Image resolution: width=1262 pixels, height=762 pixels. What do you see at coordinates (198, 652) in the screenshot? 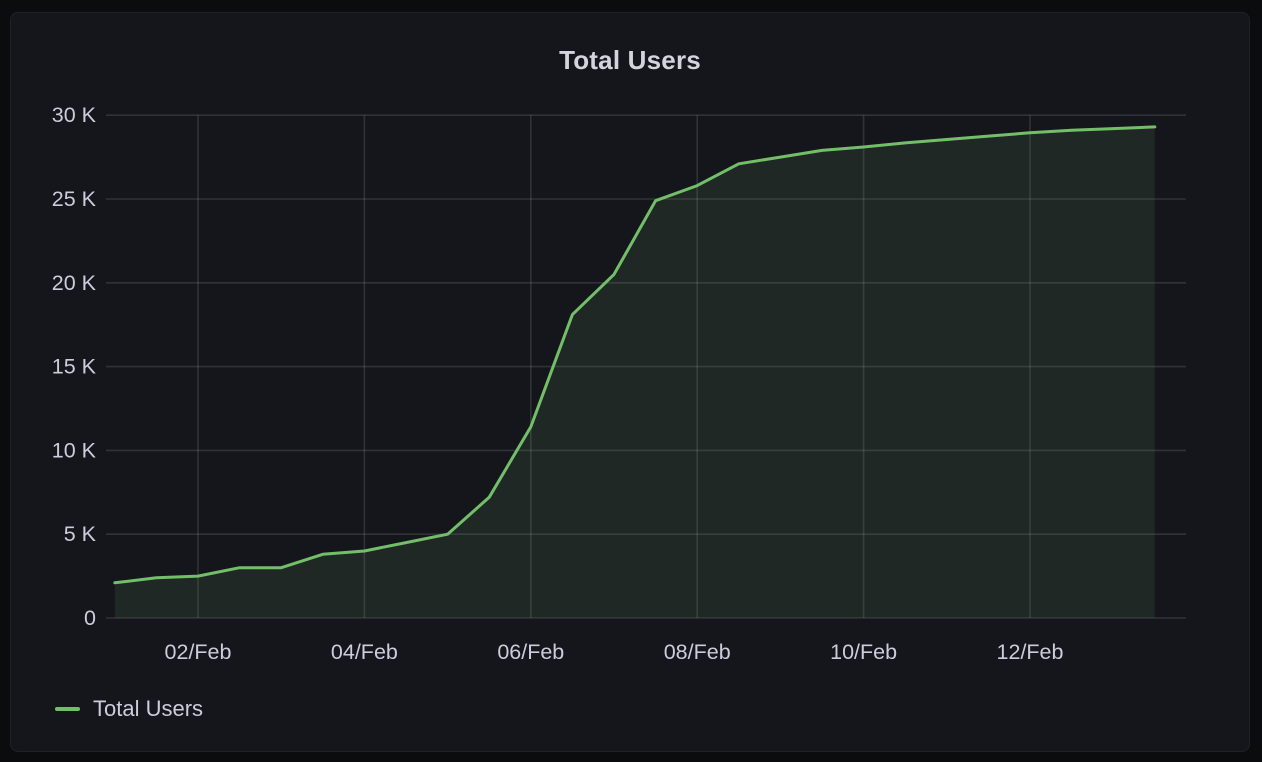
I see `x-axis-tick-label: 02/Feb` at bounding box center [198, 652].